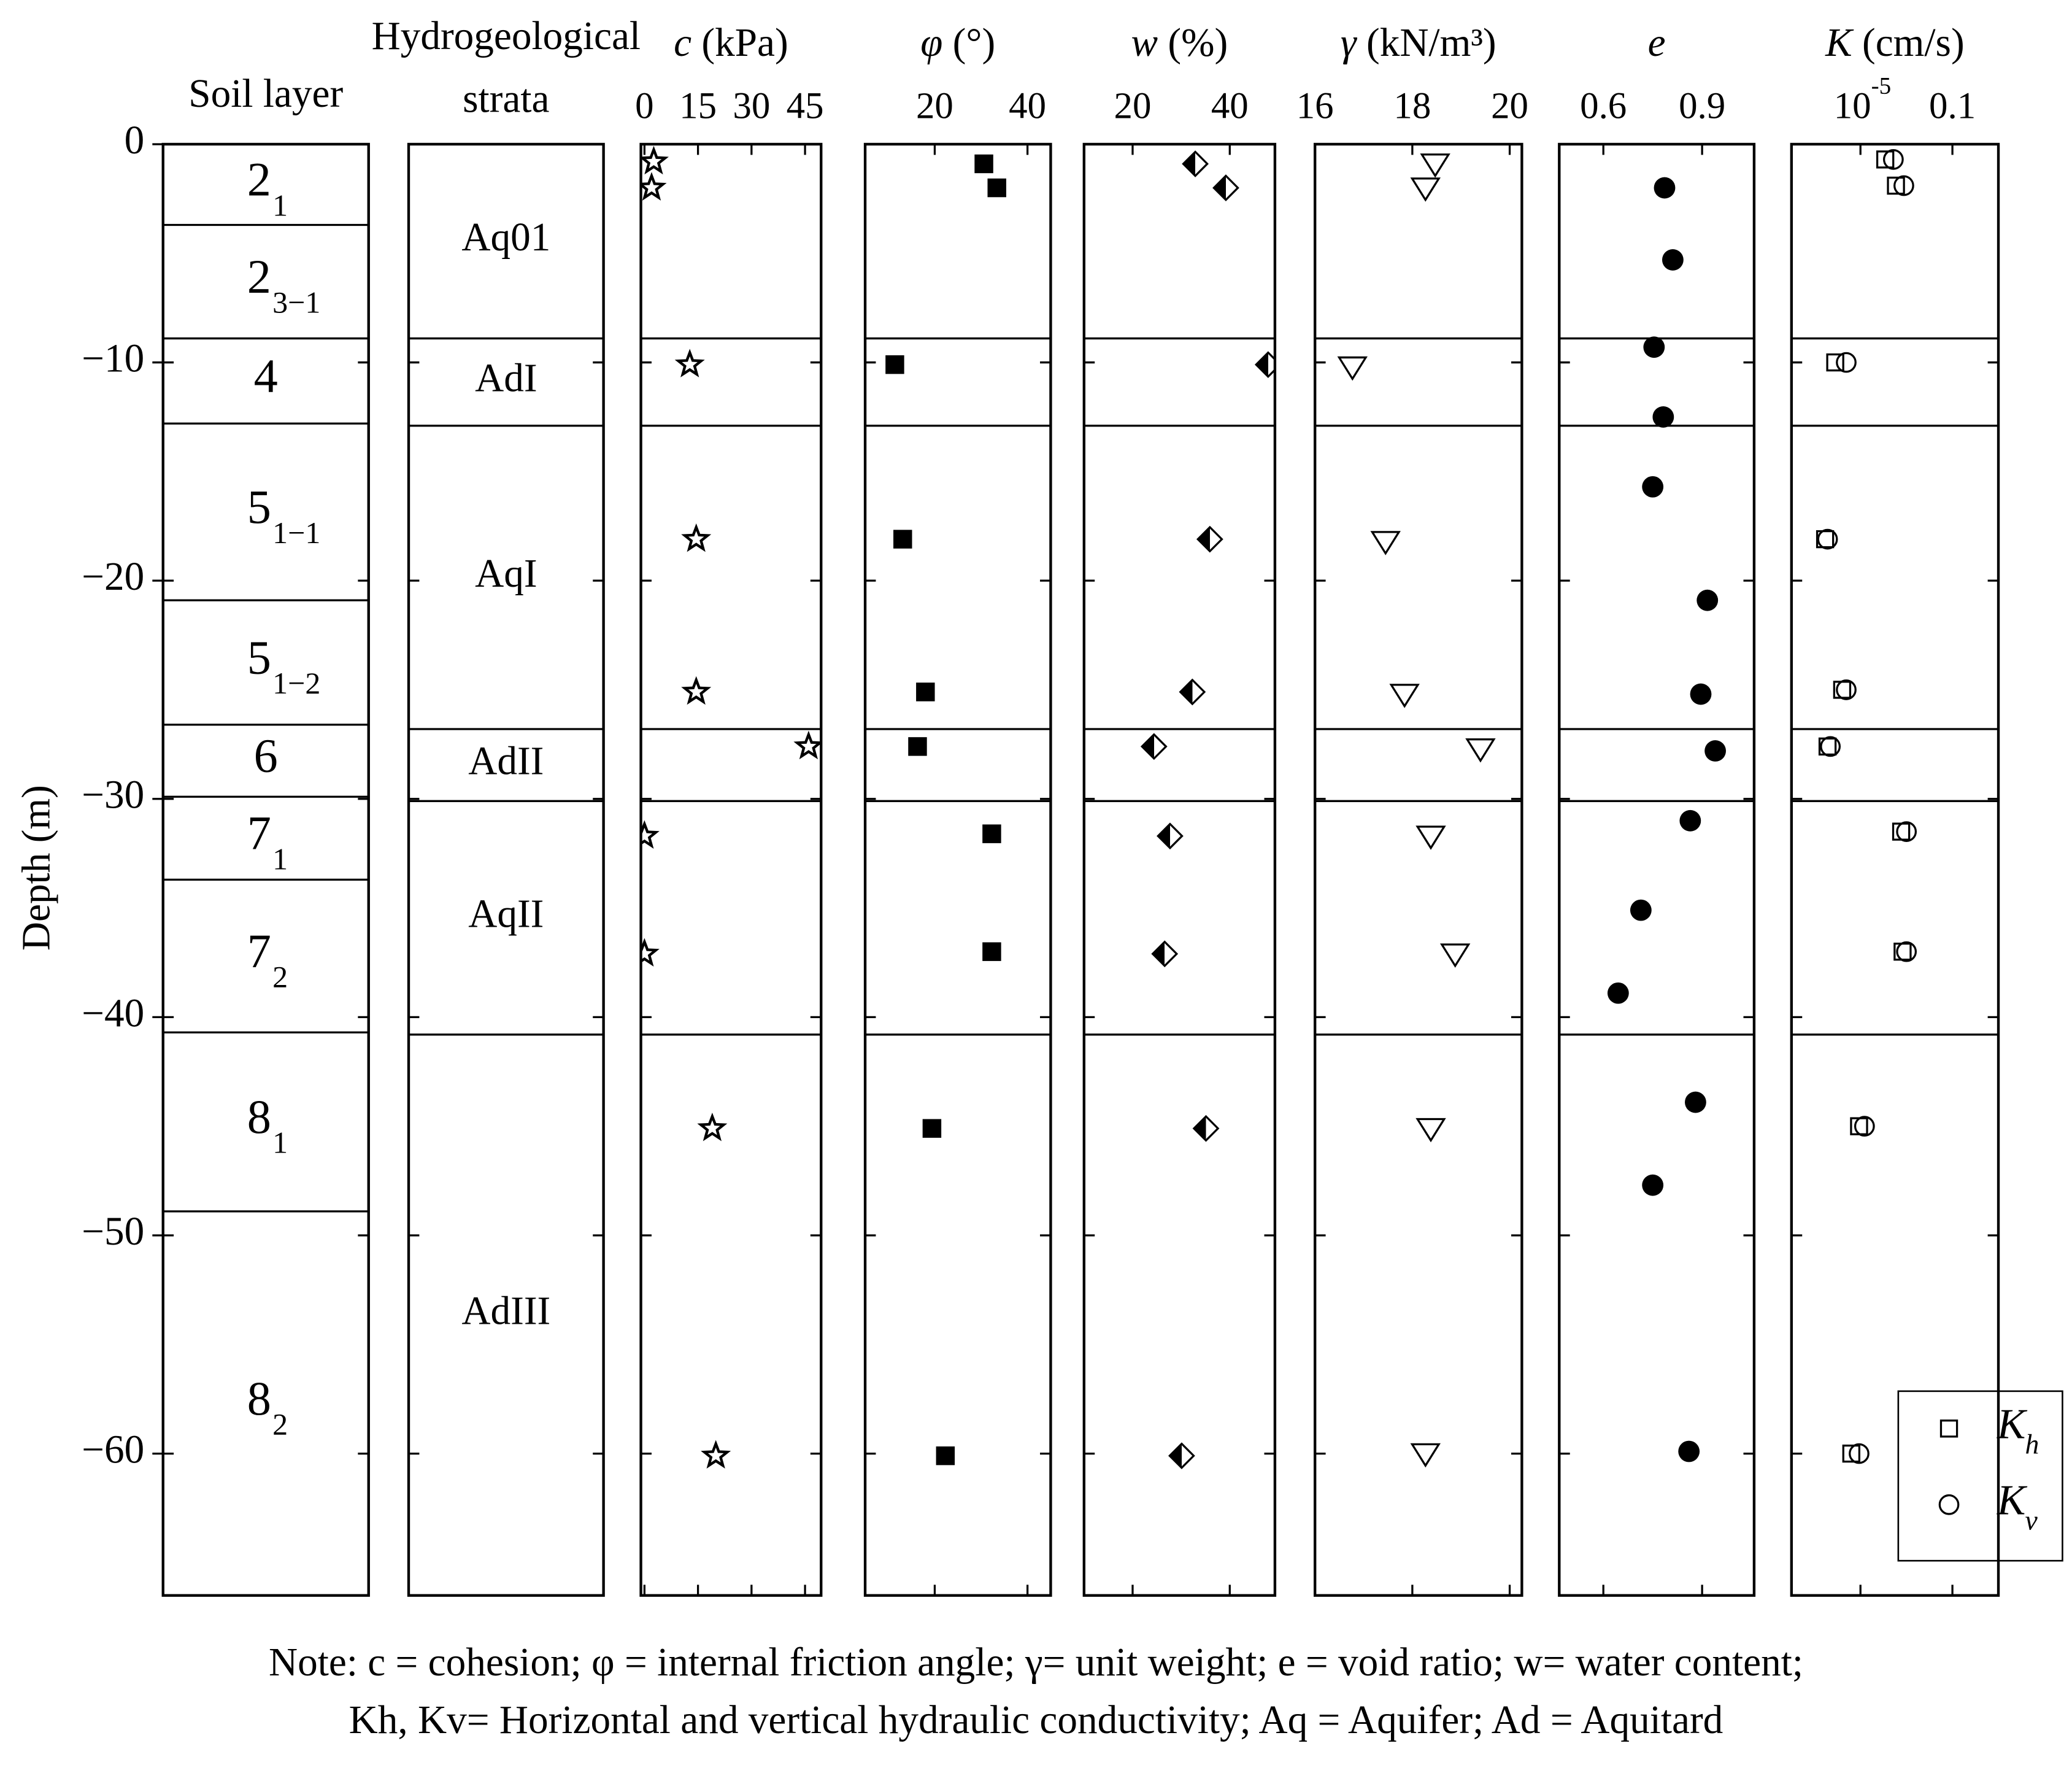  Describe the element at coordinates (266, 756) in the screenshot. I see `layer-label: 6` at that location.